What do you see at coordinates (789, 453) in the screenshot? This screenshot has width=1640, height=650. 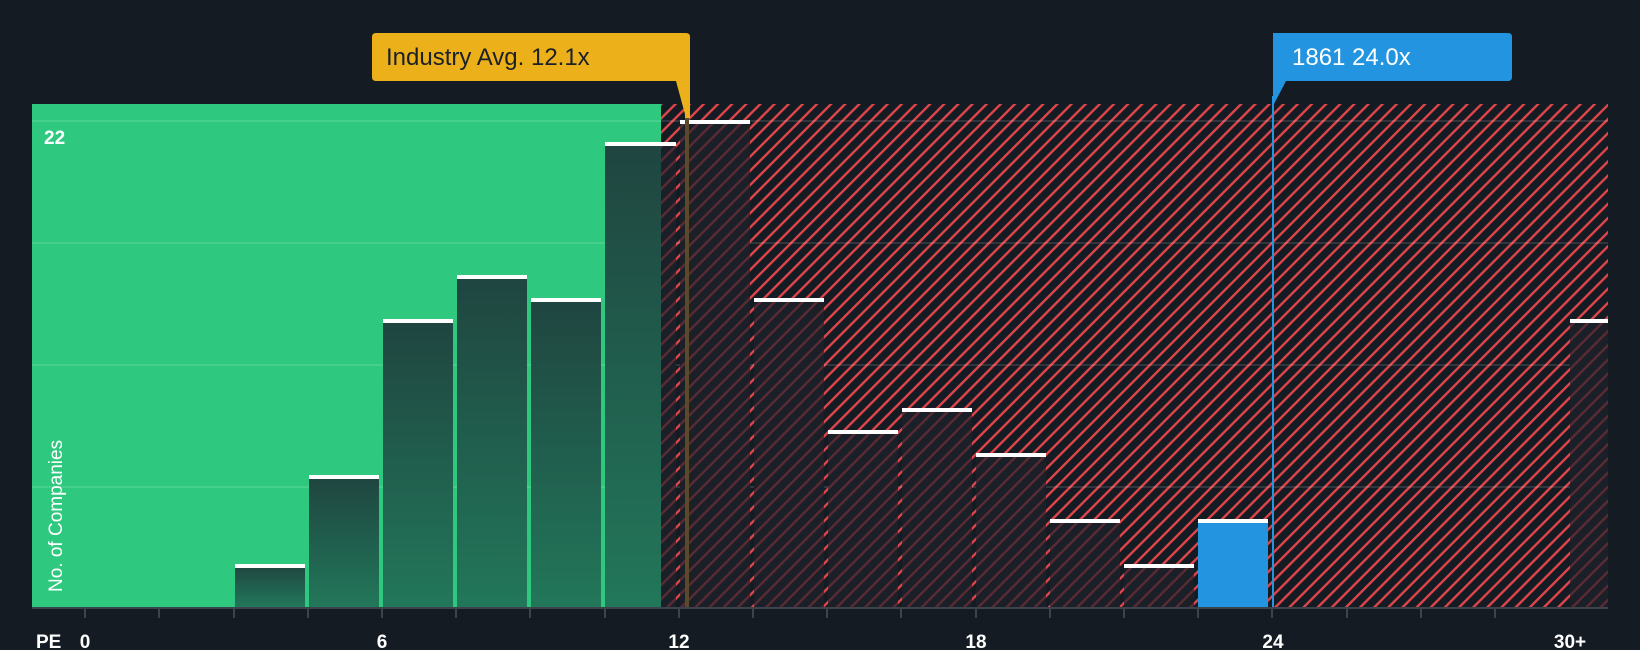 I see `bar-13.5-15` at bounding box center [789, 453].